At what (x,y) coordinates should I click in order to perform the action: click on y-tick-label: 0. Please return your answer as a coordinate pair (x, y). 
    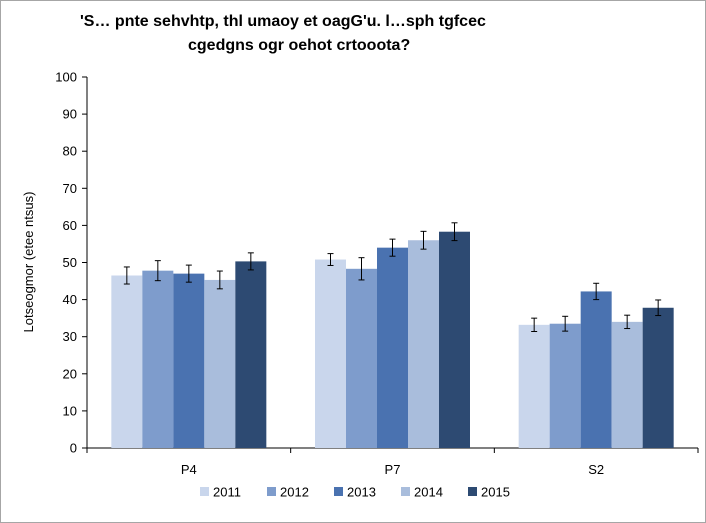
    Looking at the image, I should click on (73, 448).